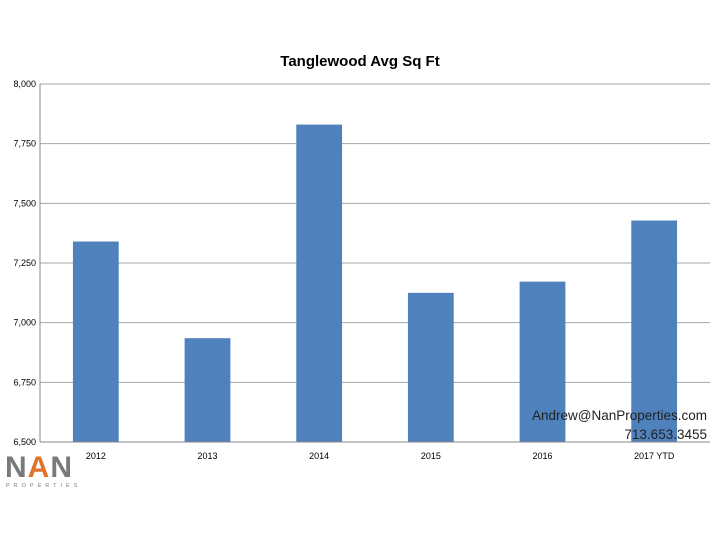 This screenshot has width=720, height=540. What do you see at coordinates (654, 331) in the screenshot?
I see `bar-2017-ytd` at bounding box center [654, 331].